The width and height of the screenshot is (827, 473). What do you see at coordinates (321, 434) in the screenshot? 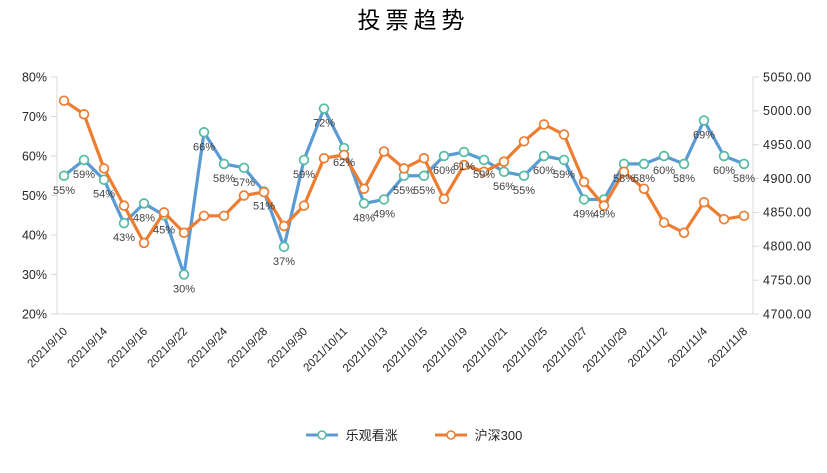
I see `legend-line-marker-icon-optimistic` at bounding box center [321, 434].